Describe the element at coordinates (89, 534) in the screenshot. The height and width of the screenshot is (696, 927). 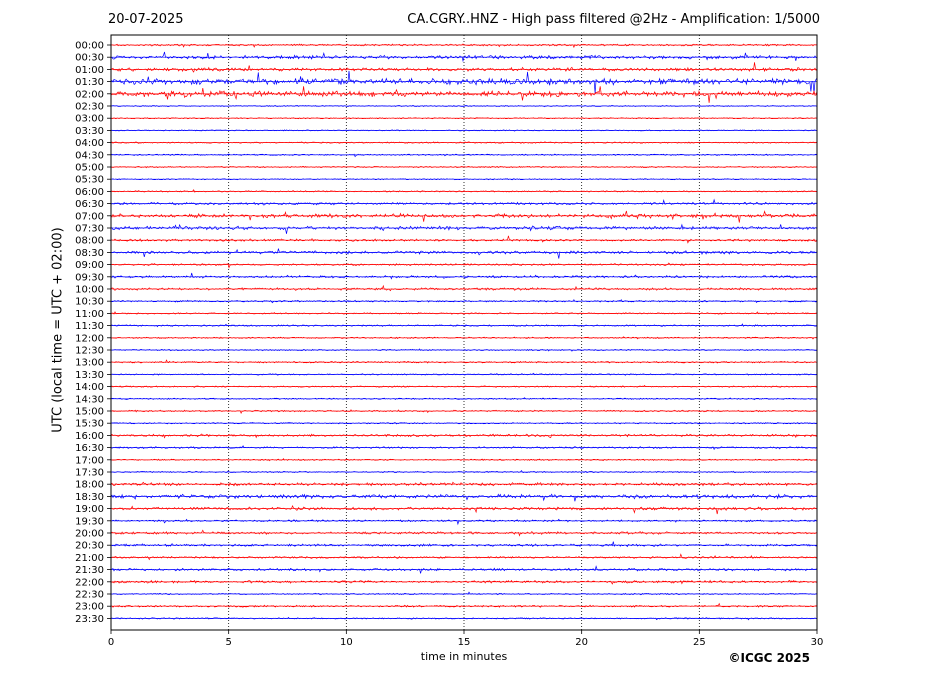
I see `y-tick-label: 20:00` at that location.